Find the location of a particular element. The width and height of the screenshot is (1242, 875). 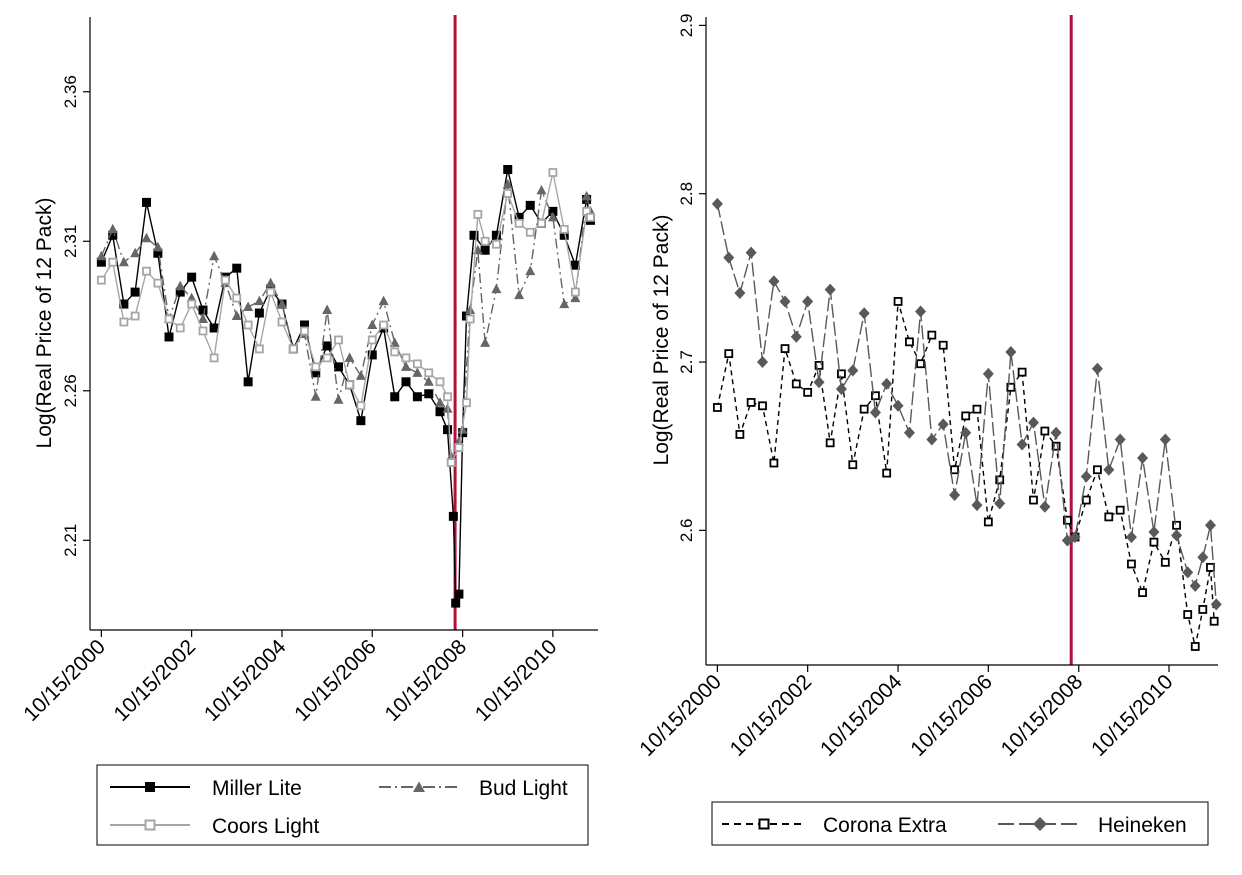

filled-diamond-marker-icon is located at coordinates (1040, 824).